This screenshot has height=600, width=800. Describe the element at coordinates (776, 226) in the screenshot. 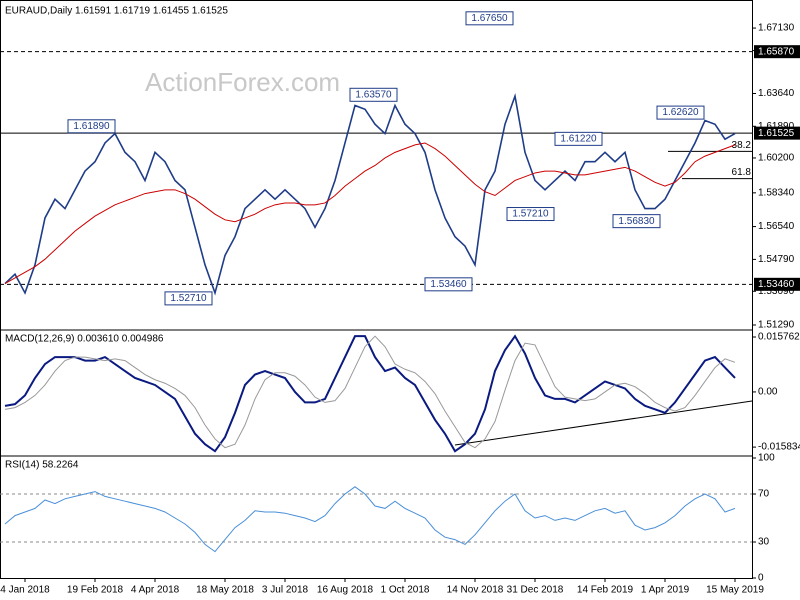

I see `y-tick-label: 1.56540` at that location.